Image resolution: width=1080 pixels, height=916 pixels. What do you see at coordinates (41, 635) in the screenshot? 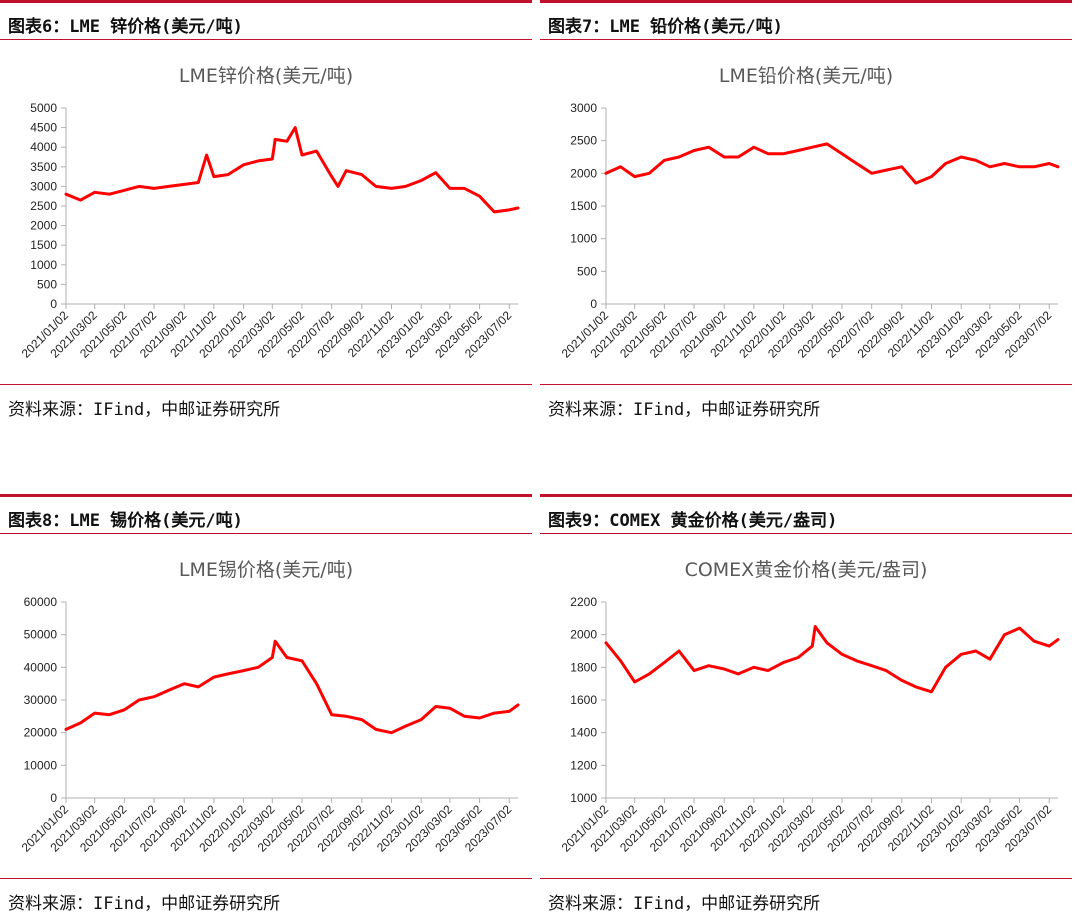
I see `y-tick-label: 50000` at bounding box center [41, 635].